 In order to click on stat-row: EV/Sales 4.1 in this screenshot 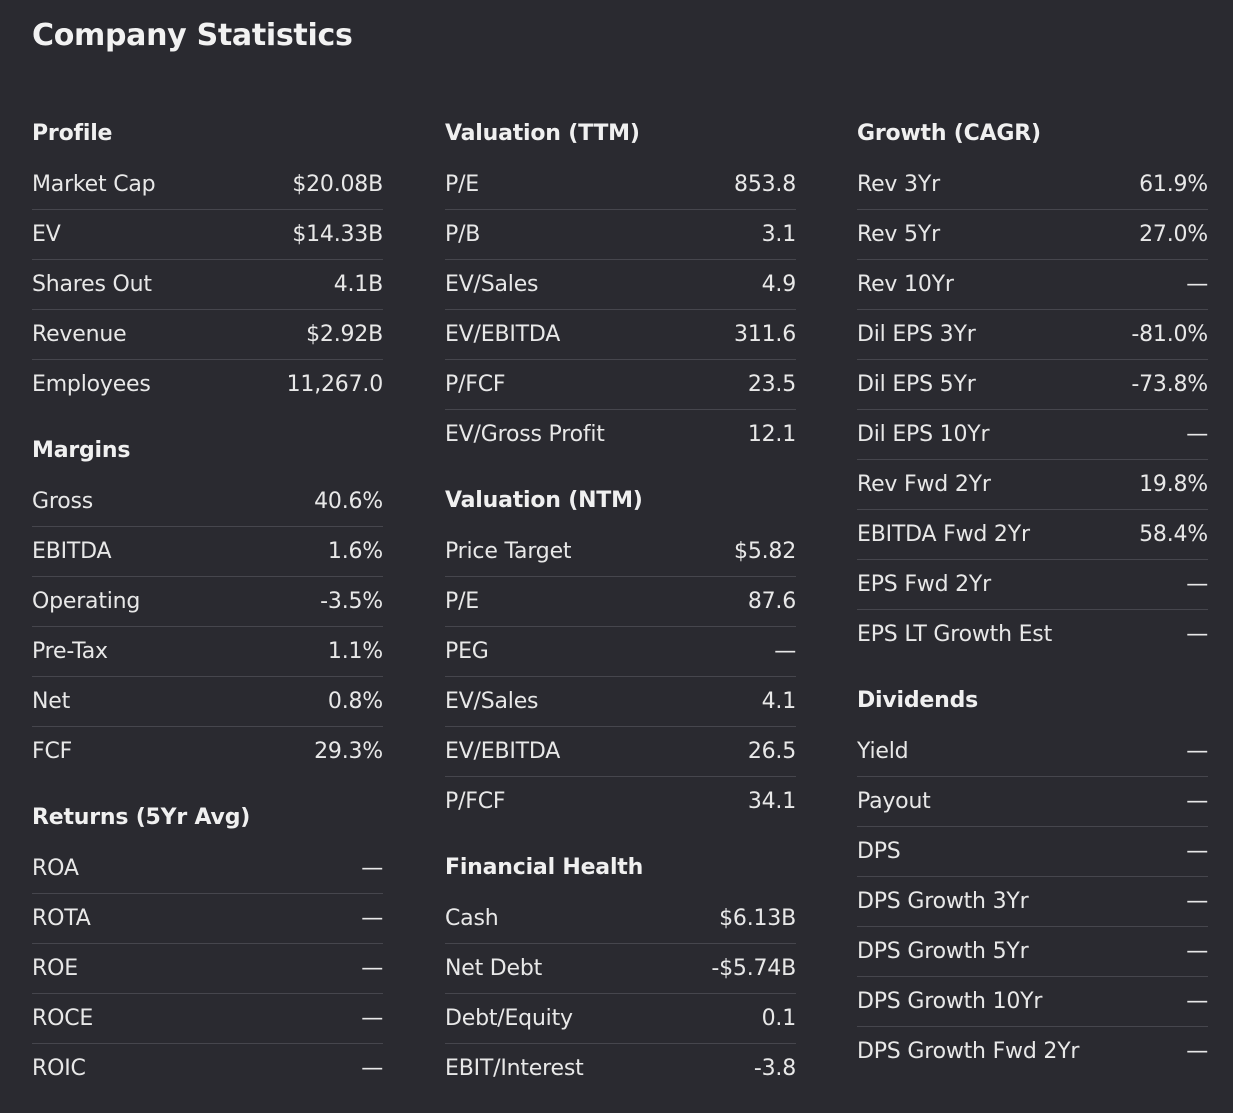, I will do `click(620, 702)`.